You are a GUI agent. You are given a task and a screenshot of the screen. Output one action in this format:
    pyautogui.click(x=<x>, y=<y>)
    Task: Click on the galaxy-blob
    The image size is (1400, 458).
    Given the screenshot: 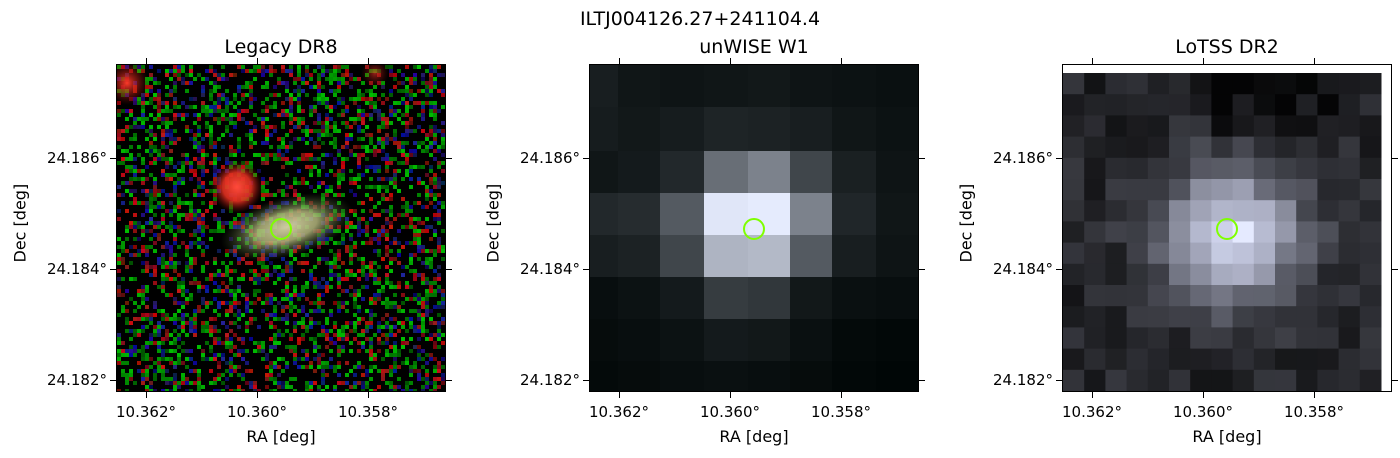 What is the action you would take?
    pyautogui.click(x=287, y=227)
    